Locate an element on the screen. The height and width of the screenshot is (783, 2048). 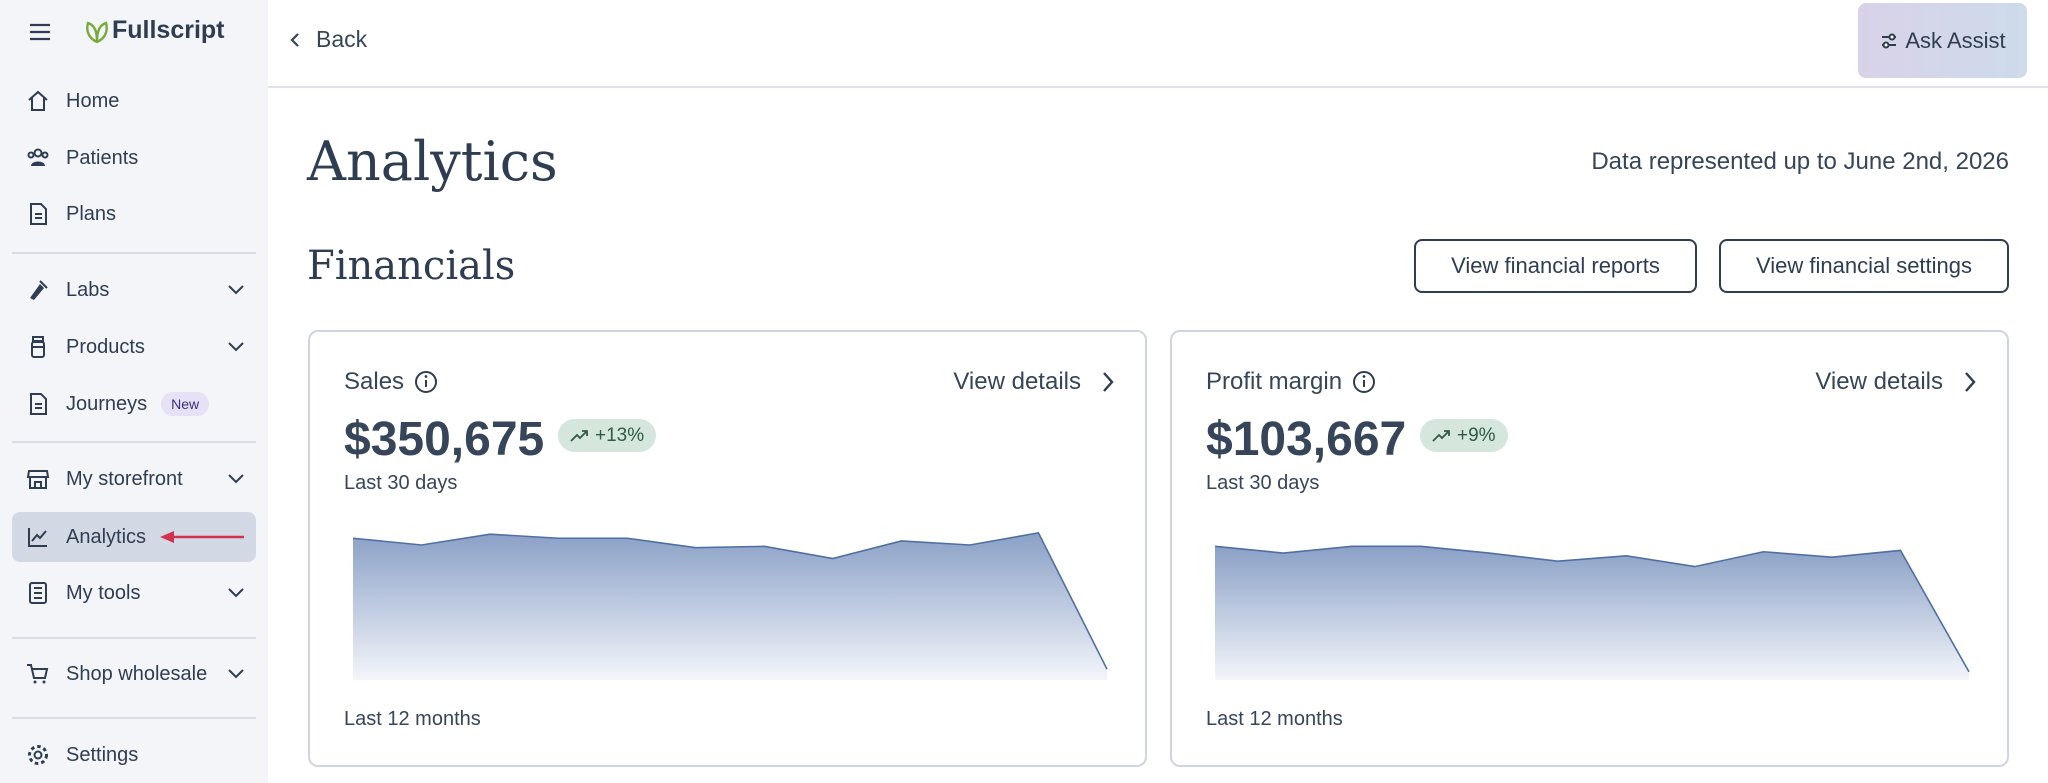
page-title: Analytics is located at coordinates (432, 161).